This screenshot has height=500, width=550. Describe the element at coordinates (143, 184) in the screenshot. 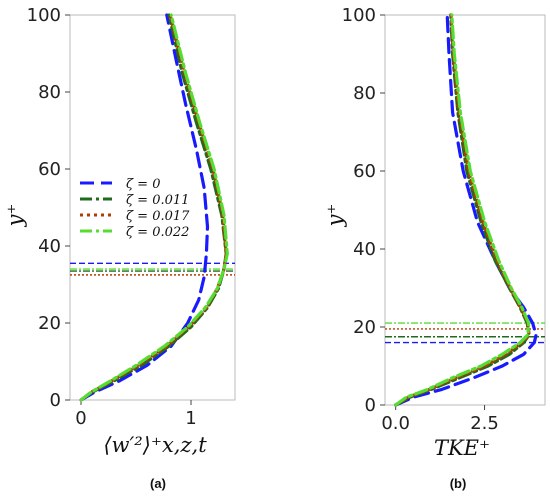

I see `legend-label: ζ = 0` at that location.